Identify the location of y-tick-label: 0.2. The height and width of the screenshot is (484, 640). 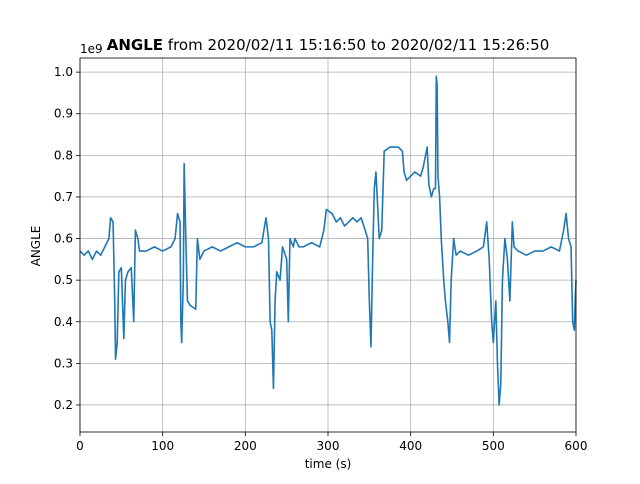
(63, 405).